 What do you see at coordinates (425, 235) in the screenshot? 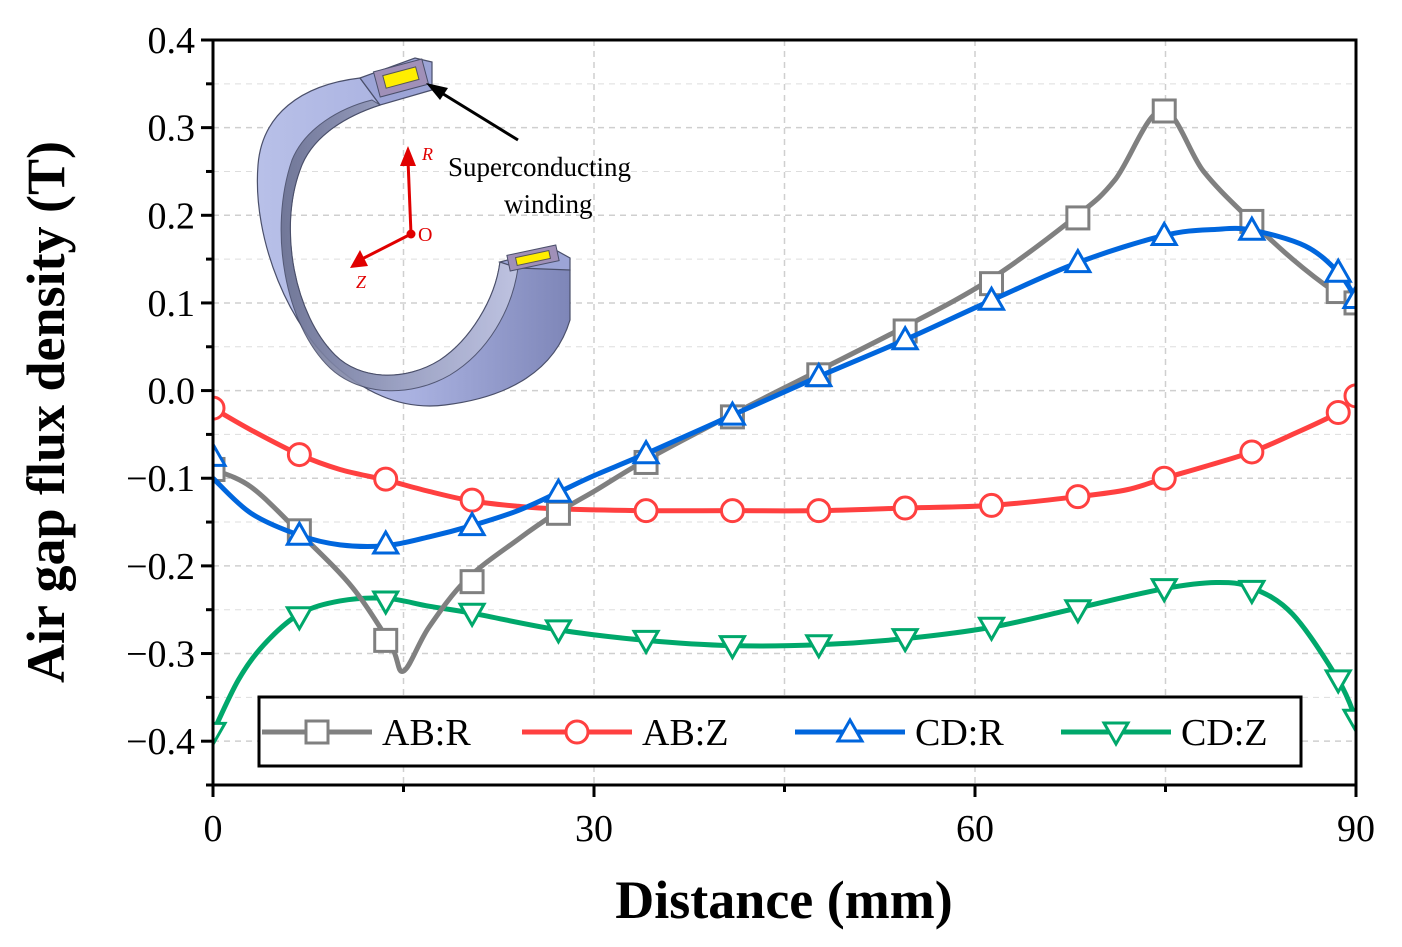
I see `origin-label: O` at bounding box center [425, 235].